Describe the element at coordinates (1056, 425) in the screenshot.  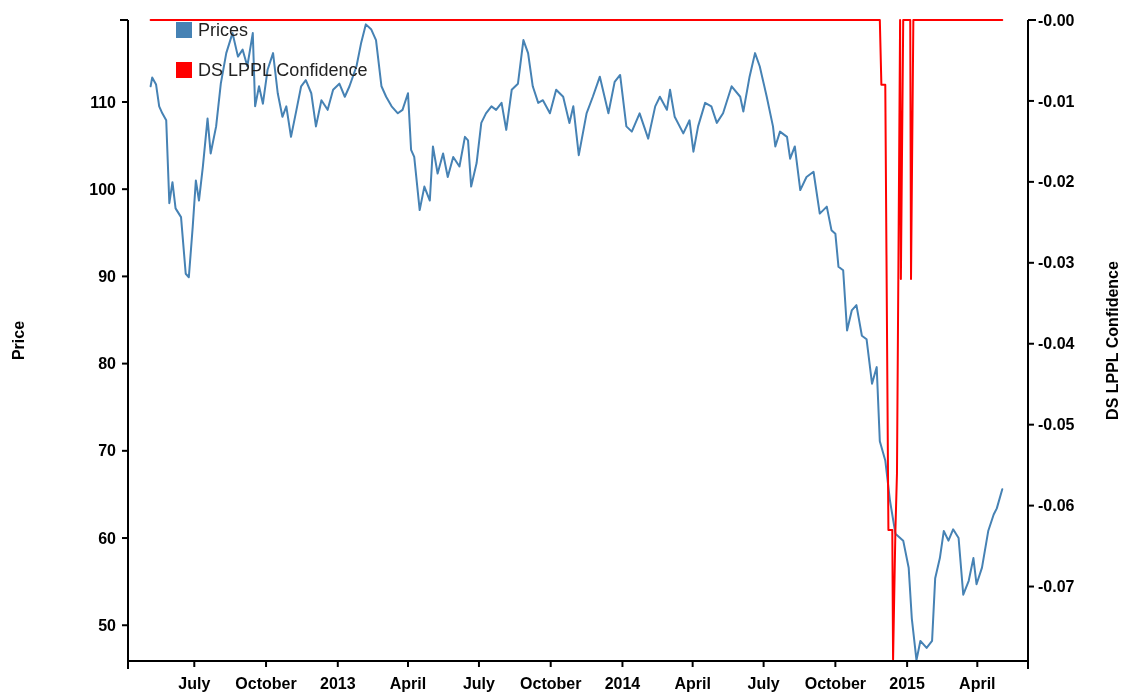
I see `y2-tick-label: -0.05` at that location.